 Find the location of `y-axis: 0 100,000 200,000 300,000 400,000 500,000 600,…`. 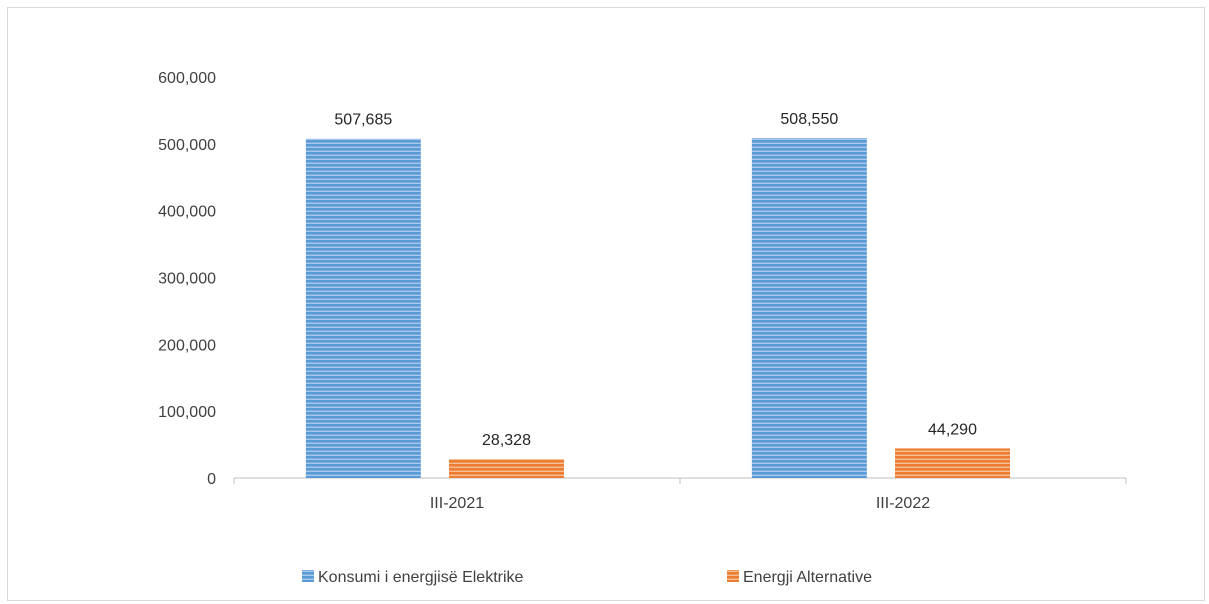

y-axis: 0 100,000 200,000 300,000 400,000 500,000 600,… is located at coordinates (187, 279).